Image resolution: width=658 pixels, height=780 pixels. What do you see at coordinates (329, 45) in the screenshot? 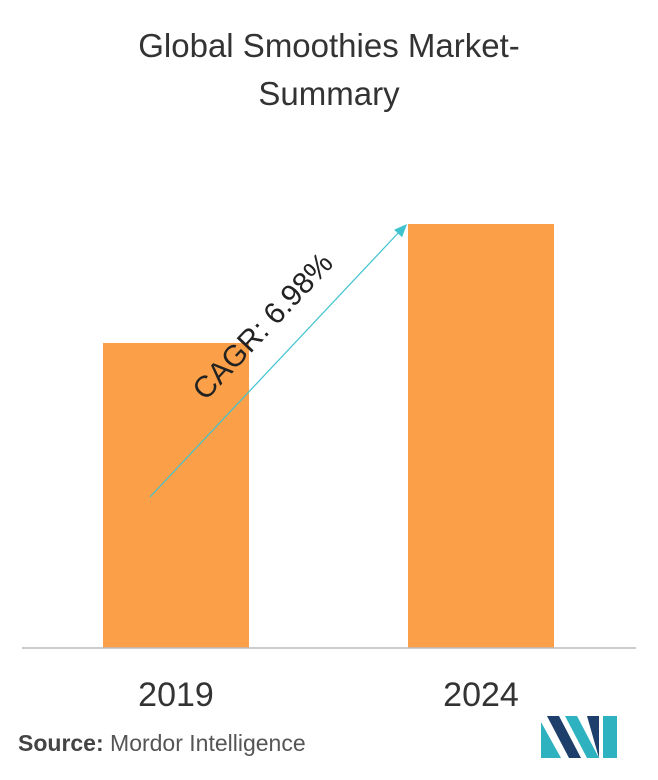
I see `chart-title-line-1: Global Smoothies Market-` at bounding box center [329, 45].